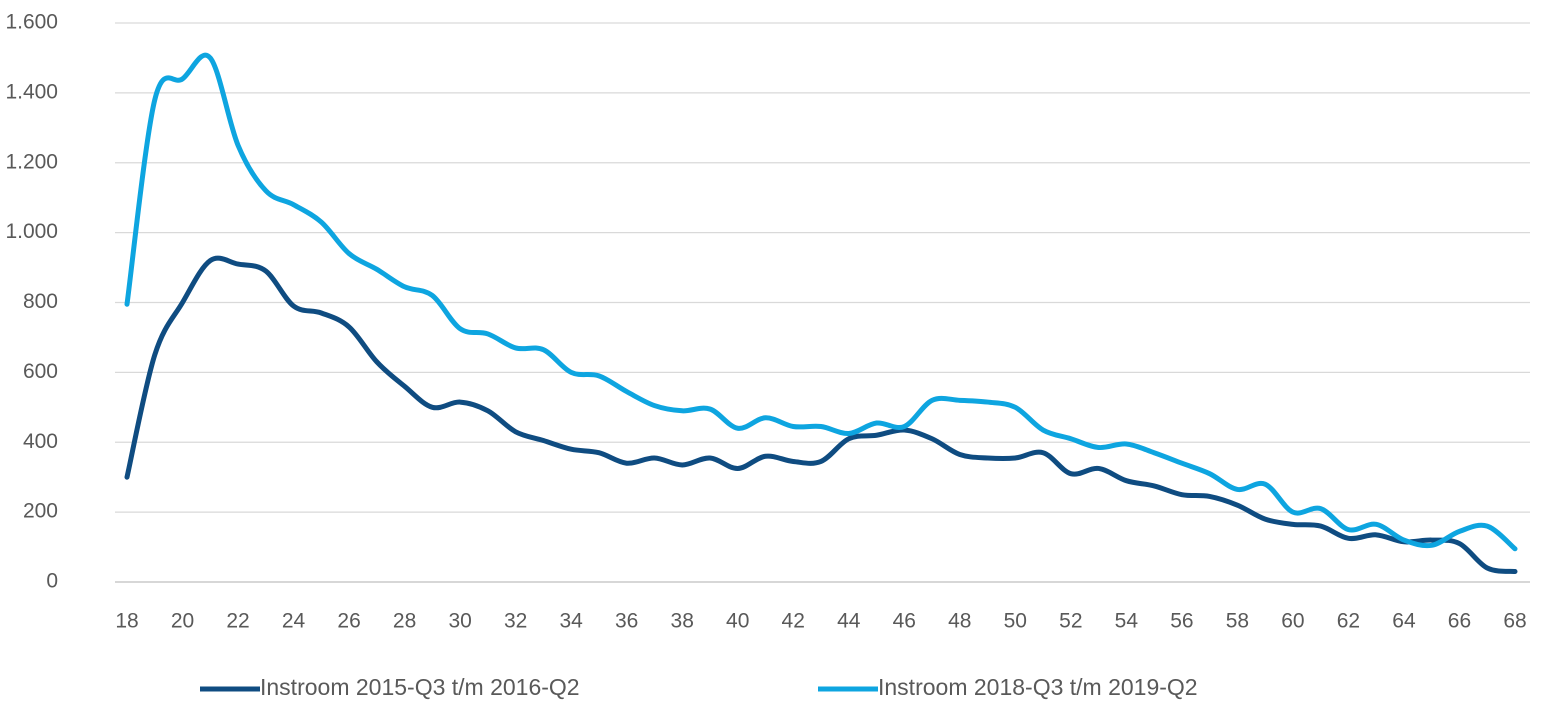 The width and height of the screenshot is (1542, 706). I want to click on x-tick-label: 18, so click(126, 621).